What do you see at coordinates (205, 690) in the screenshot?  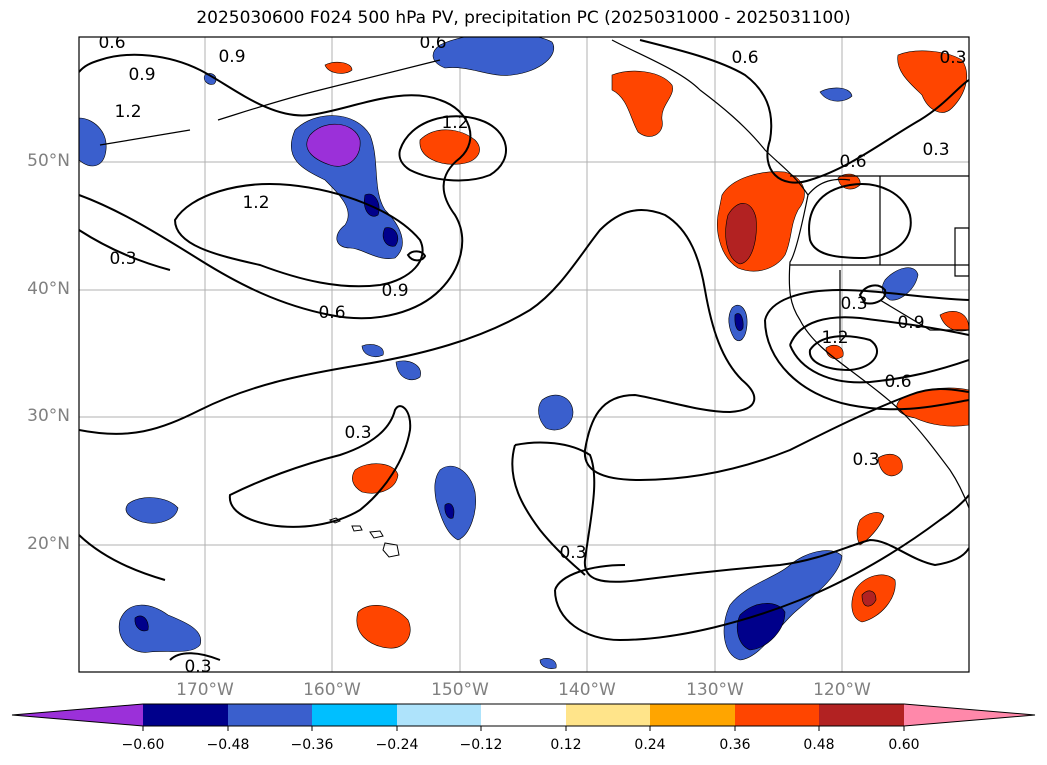 I see `lon-label-170w: 170°W` at bounding box center [205, 690].